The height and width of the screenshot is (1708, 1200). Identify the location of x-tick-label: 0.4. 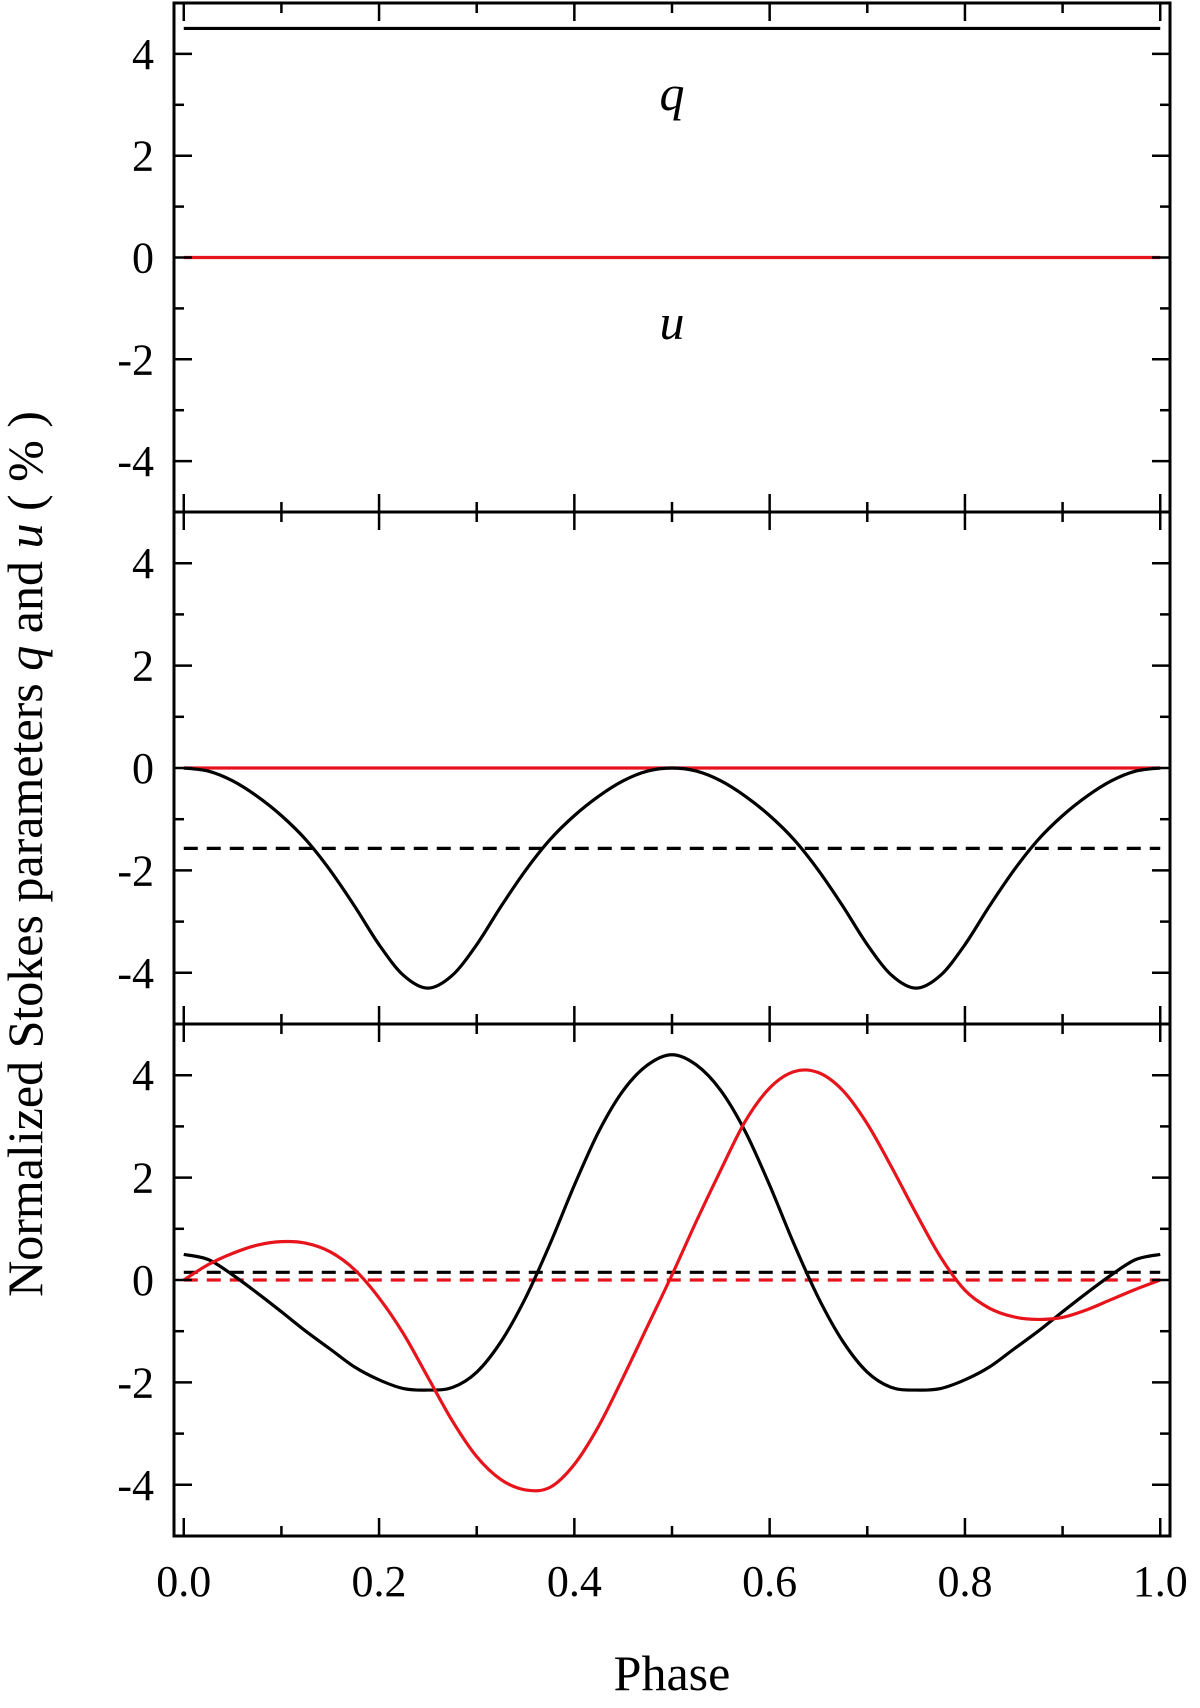
(574, 1581).